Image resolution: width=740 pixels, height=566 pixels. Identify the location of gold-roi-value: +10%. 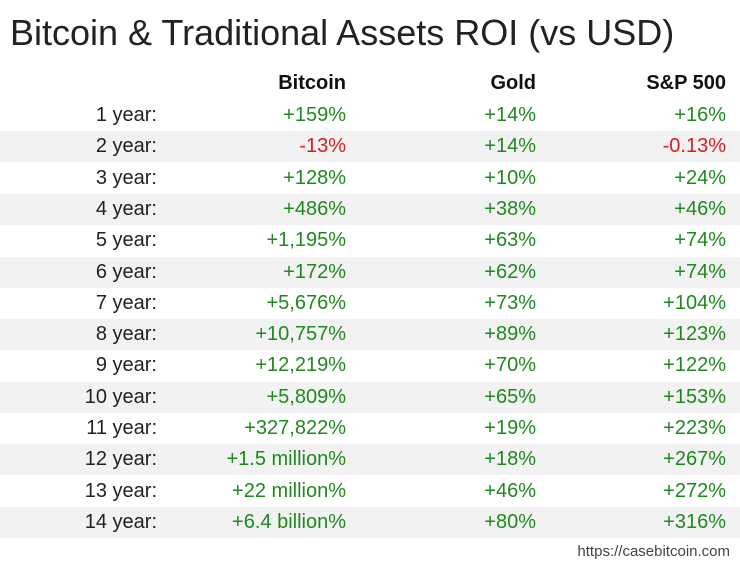
(510, 177).